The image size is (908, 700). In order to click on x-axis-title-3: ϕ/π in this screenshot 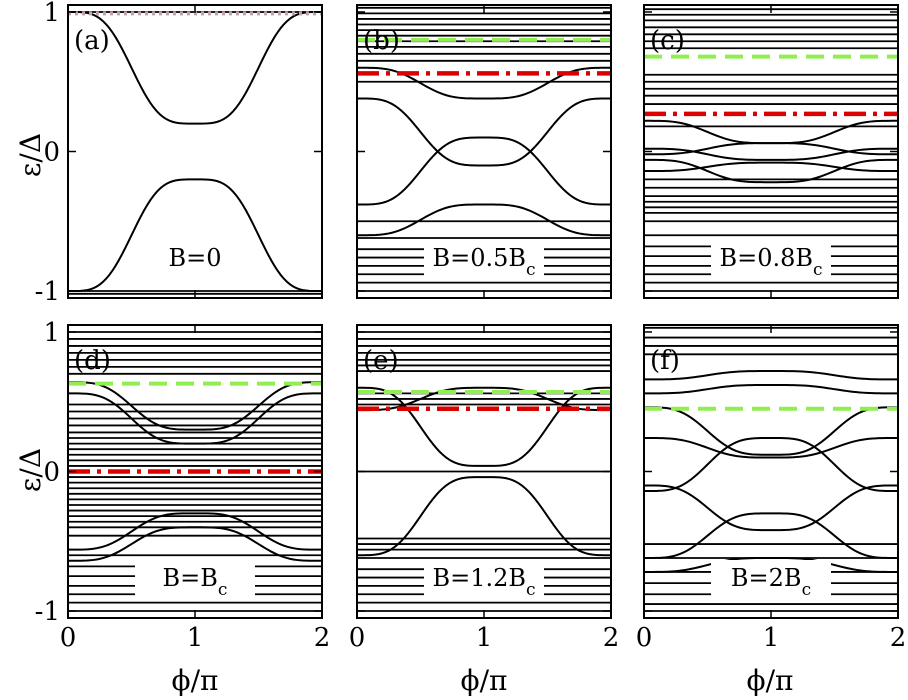, I will do `click(770, 680)`.